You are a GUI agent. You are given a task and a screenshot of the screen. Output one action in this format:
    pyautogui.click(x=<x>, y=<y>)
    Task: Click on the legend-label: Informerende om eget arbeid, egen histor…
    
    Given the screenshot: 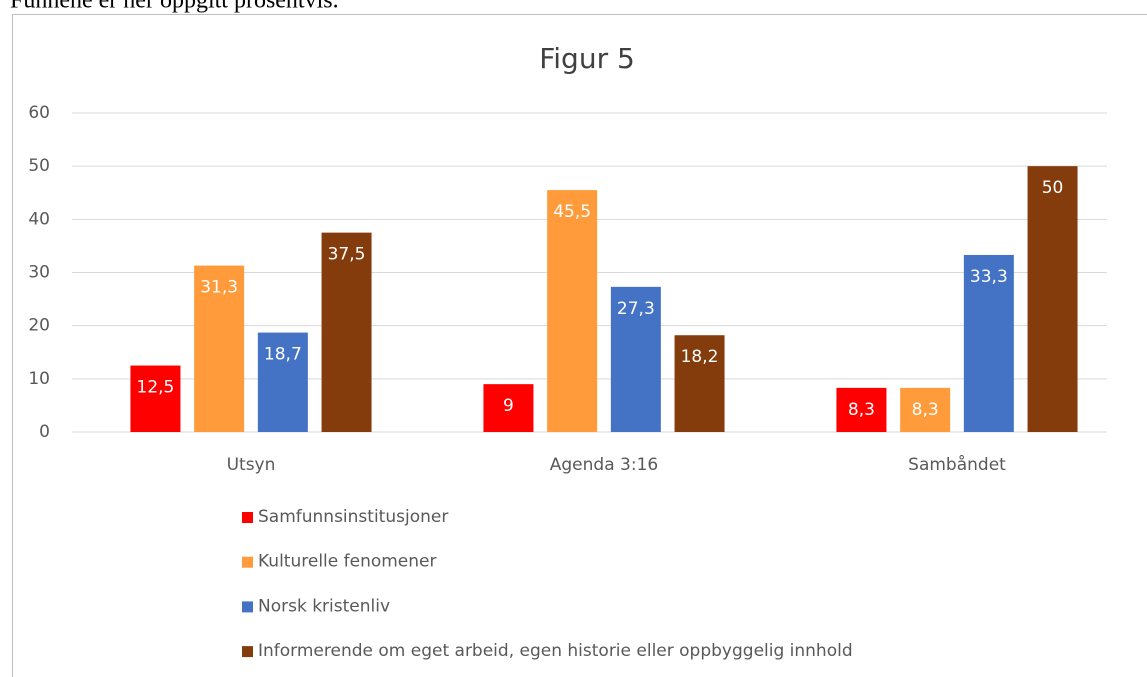 What is the action you would take?
    pyautogui.click(x=555, y=651)
    